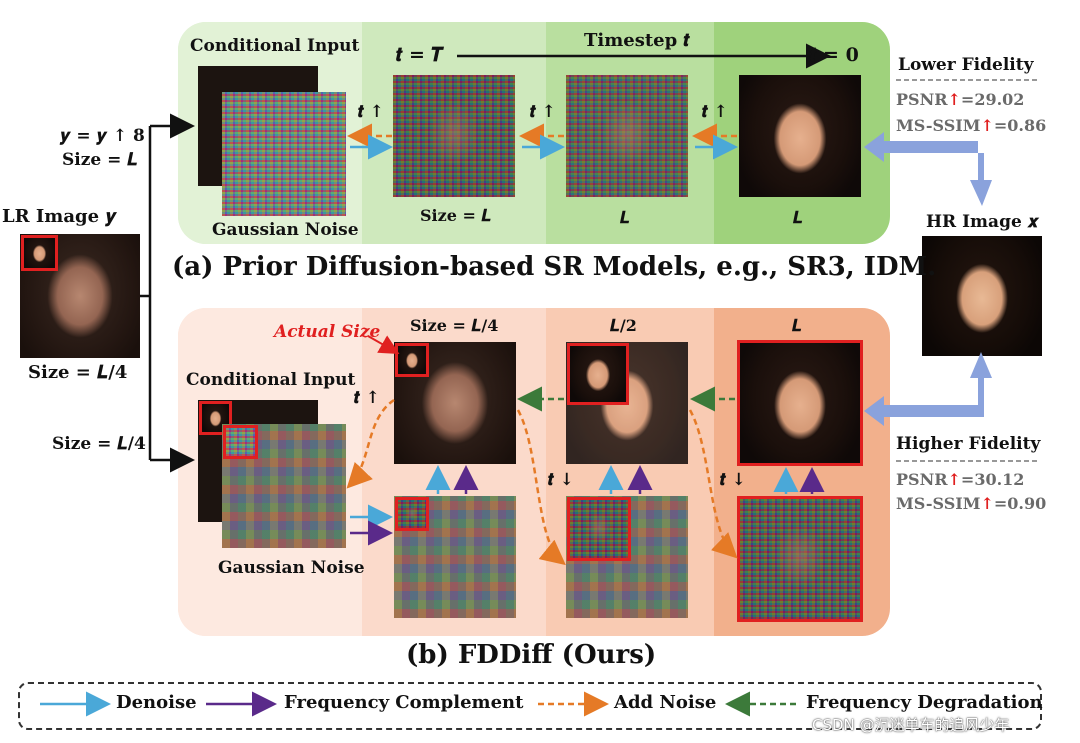  I want to click on cond-input-label-a: Conditional Input, so click(275, 46).